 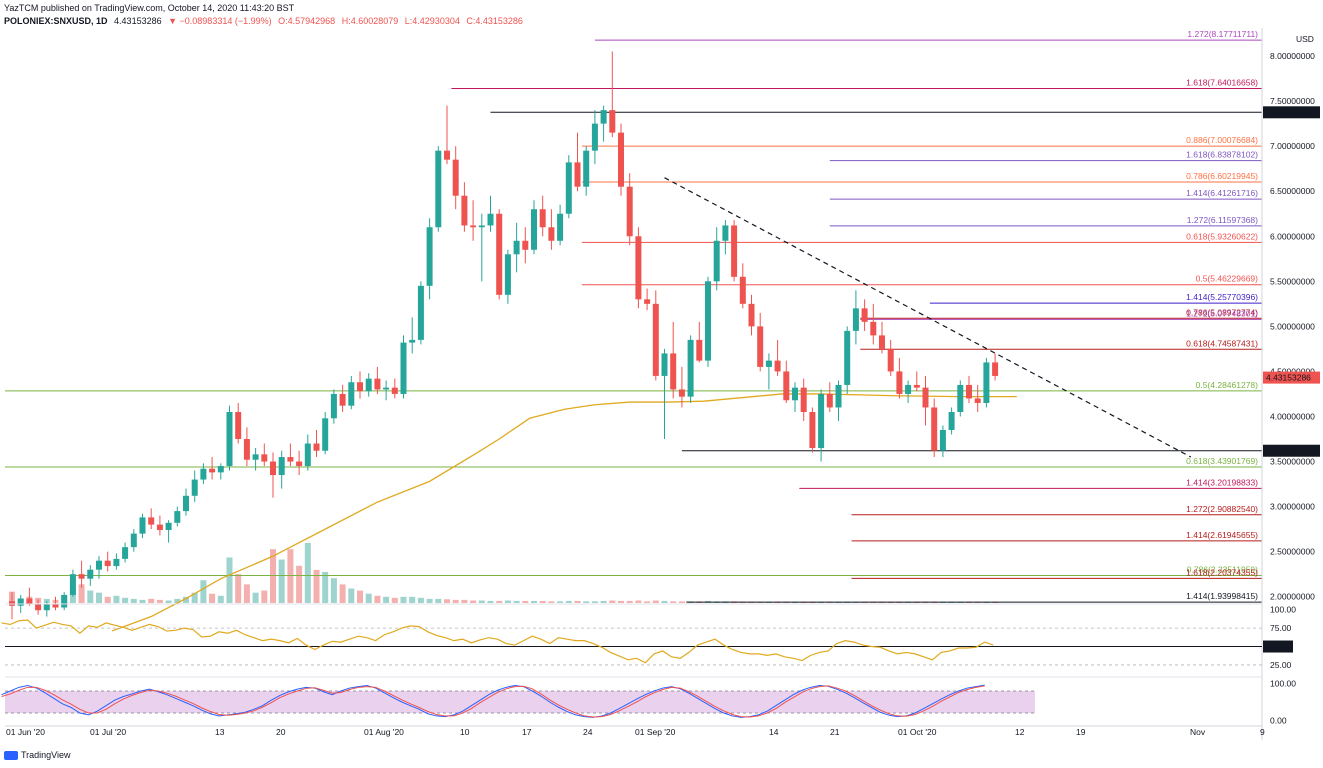 What do you see at coordinates (56, 21) in the screenshot?
I see `symbol-label: POLONIEX:SNXUSD, 1D` at bounding box center [56, 21].